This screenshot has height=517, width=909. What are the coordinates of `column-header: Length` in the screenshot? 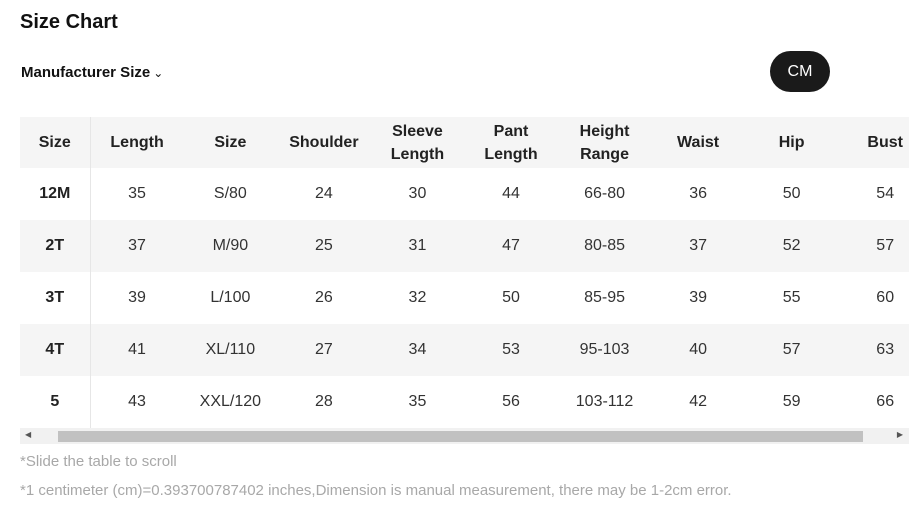 It's located at (137, 142).